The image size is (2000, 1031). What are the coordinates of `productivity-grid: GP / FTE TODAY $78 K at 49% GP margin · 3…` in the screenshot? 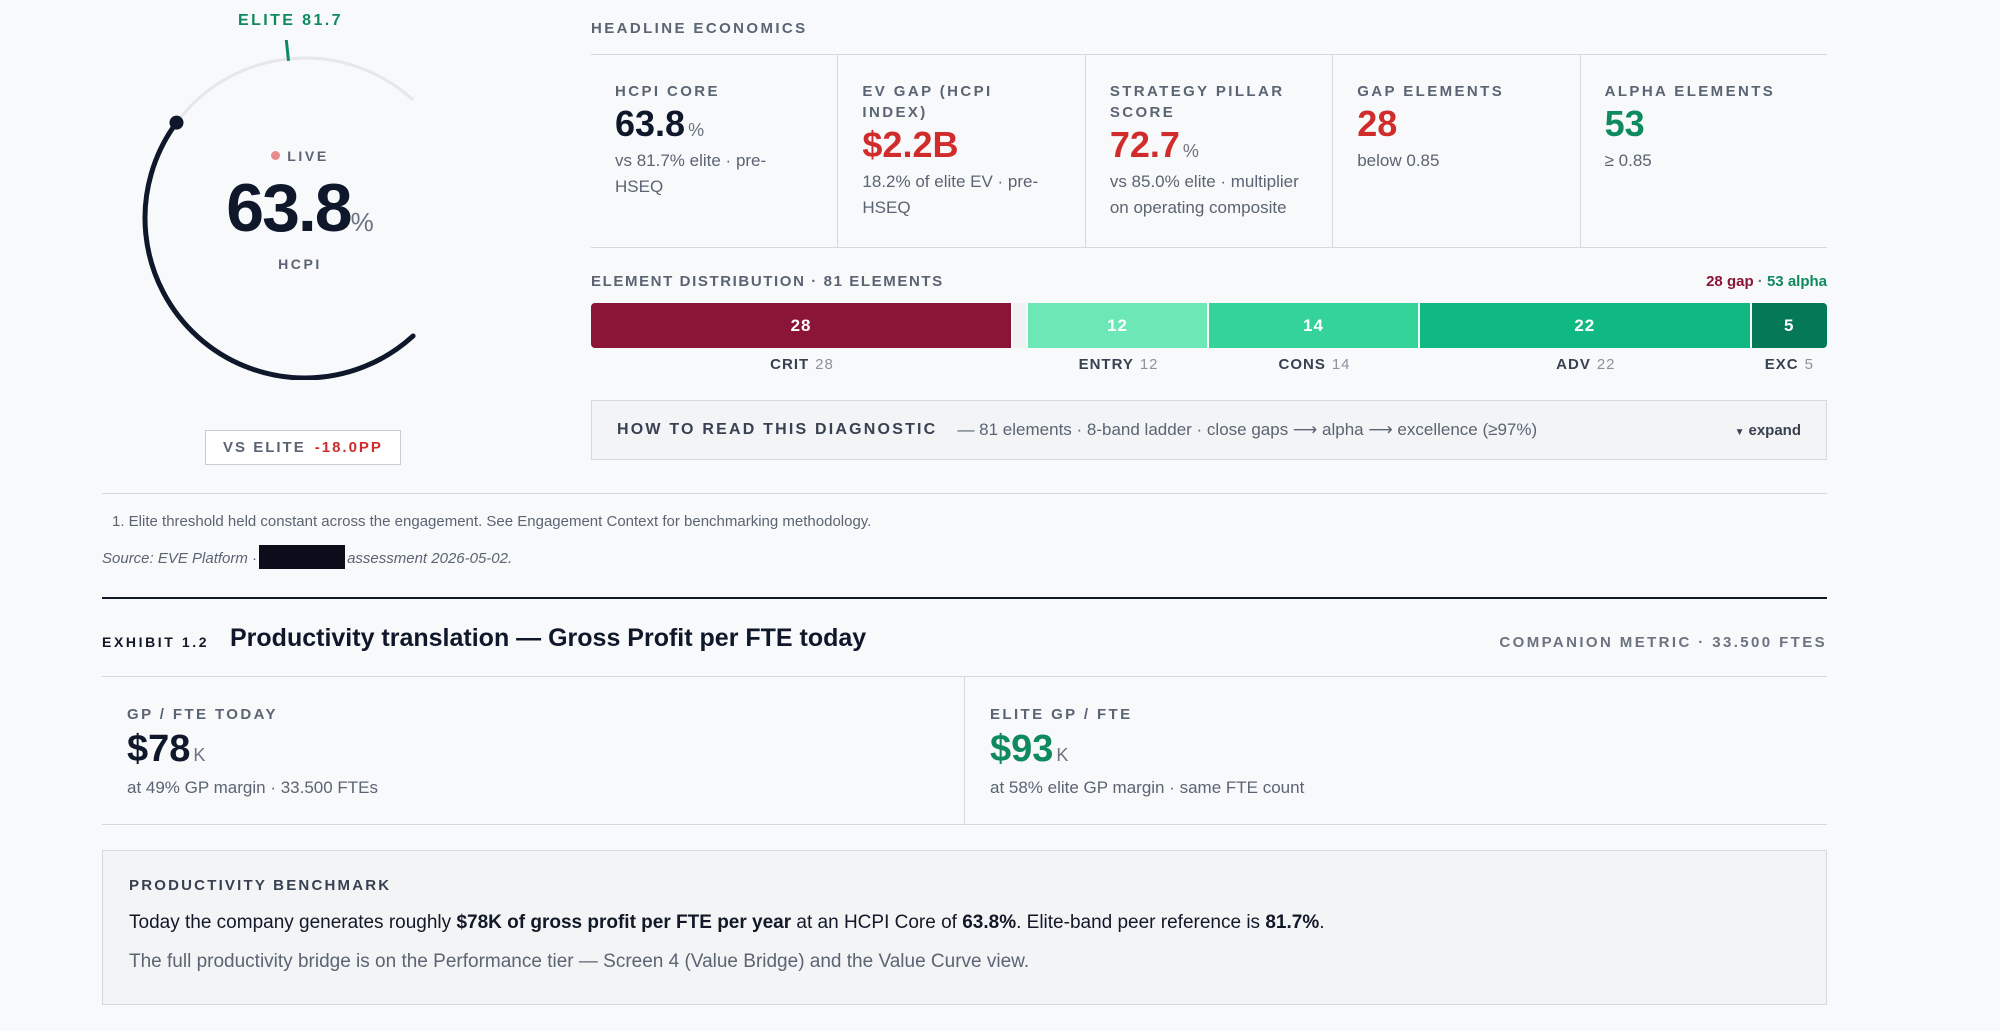 It's located at (964, 750).